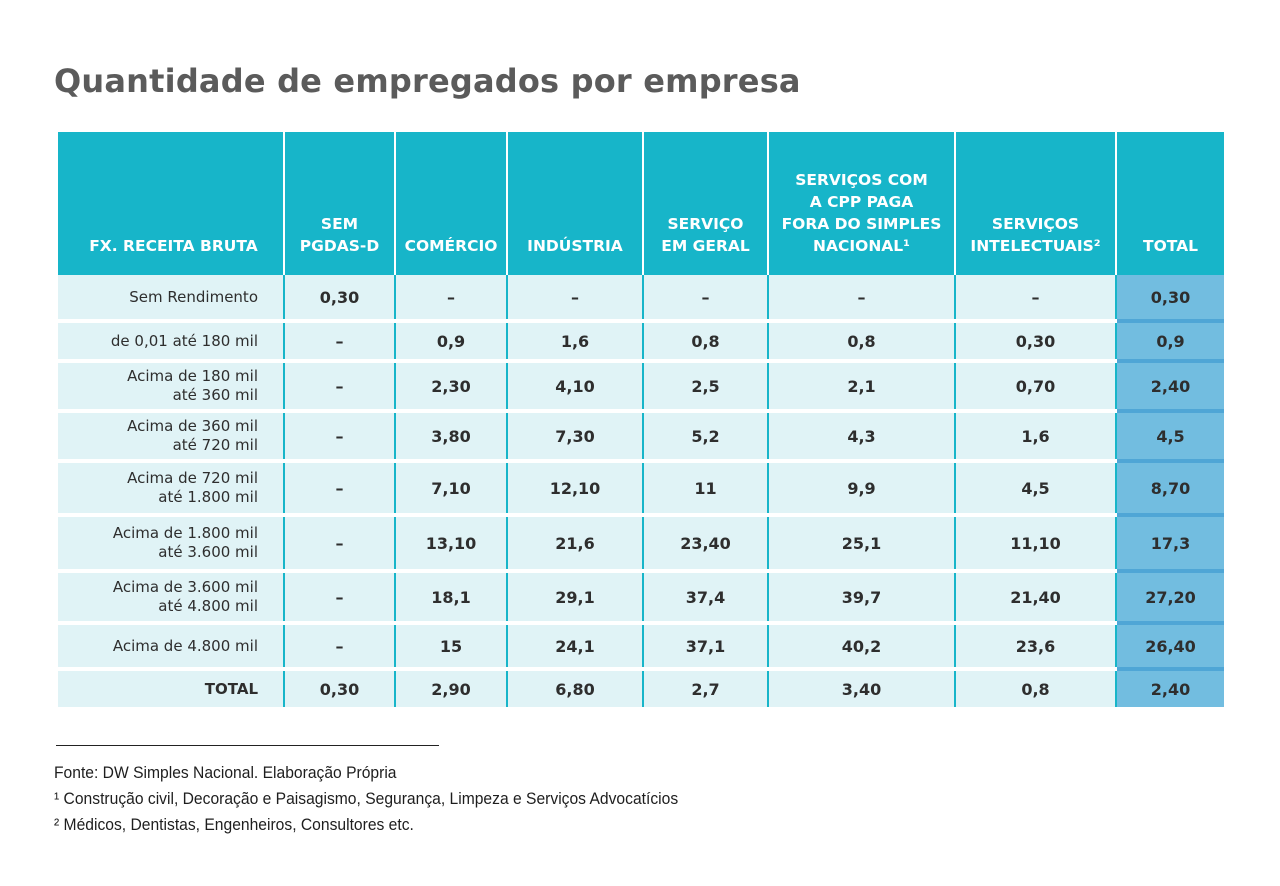 The height and width of the screenshot is (886, 1280). I want to click on cell-comercio: 13,10, so click(451, 542).